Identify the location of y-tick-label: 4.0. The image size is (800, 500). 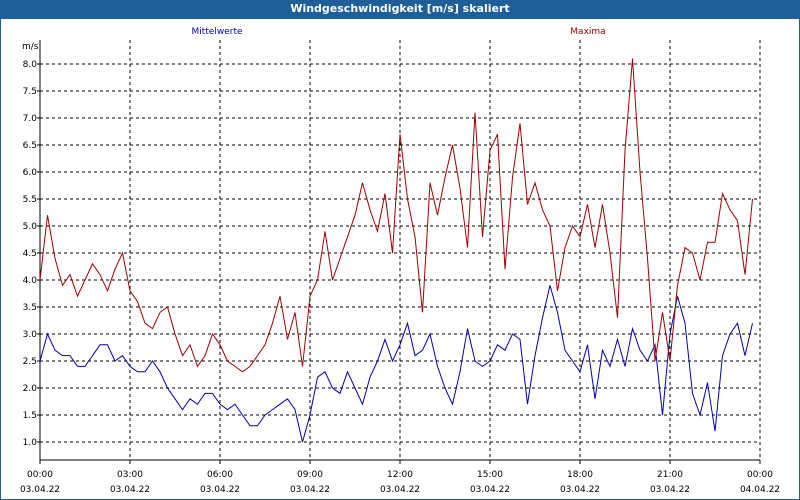
(30, 281).